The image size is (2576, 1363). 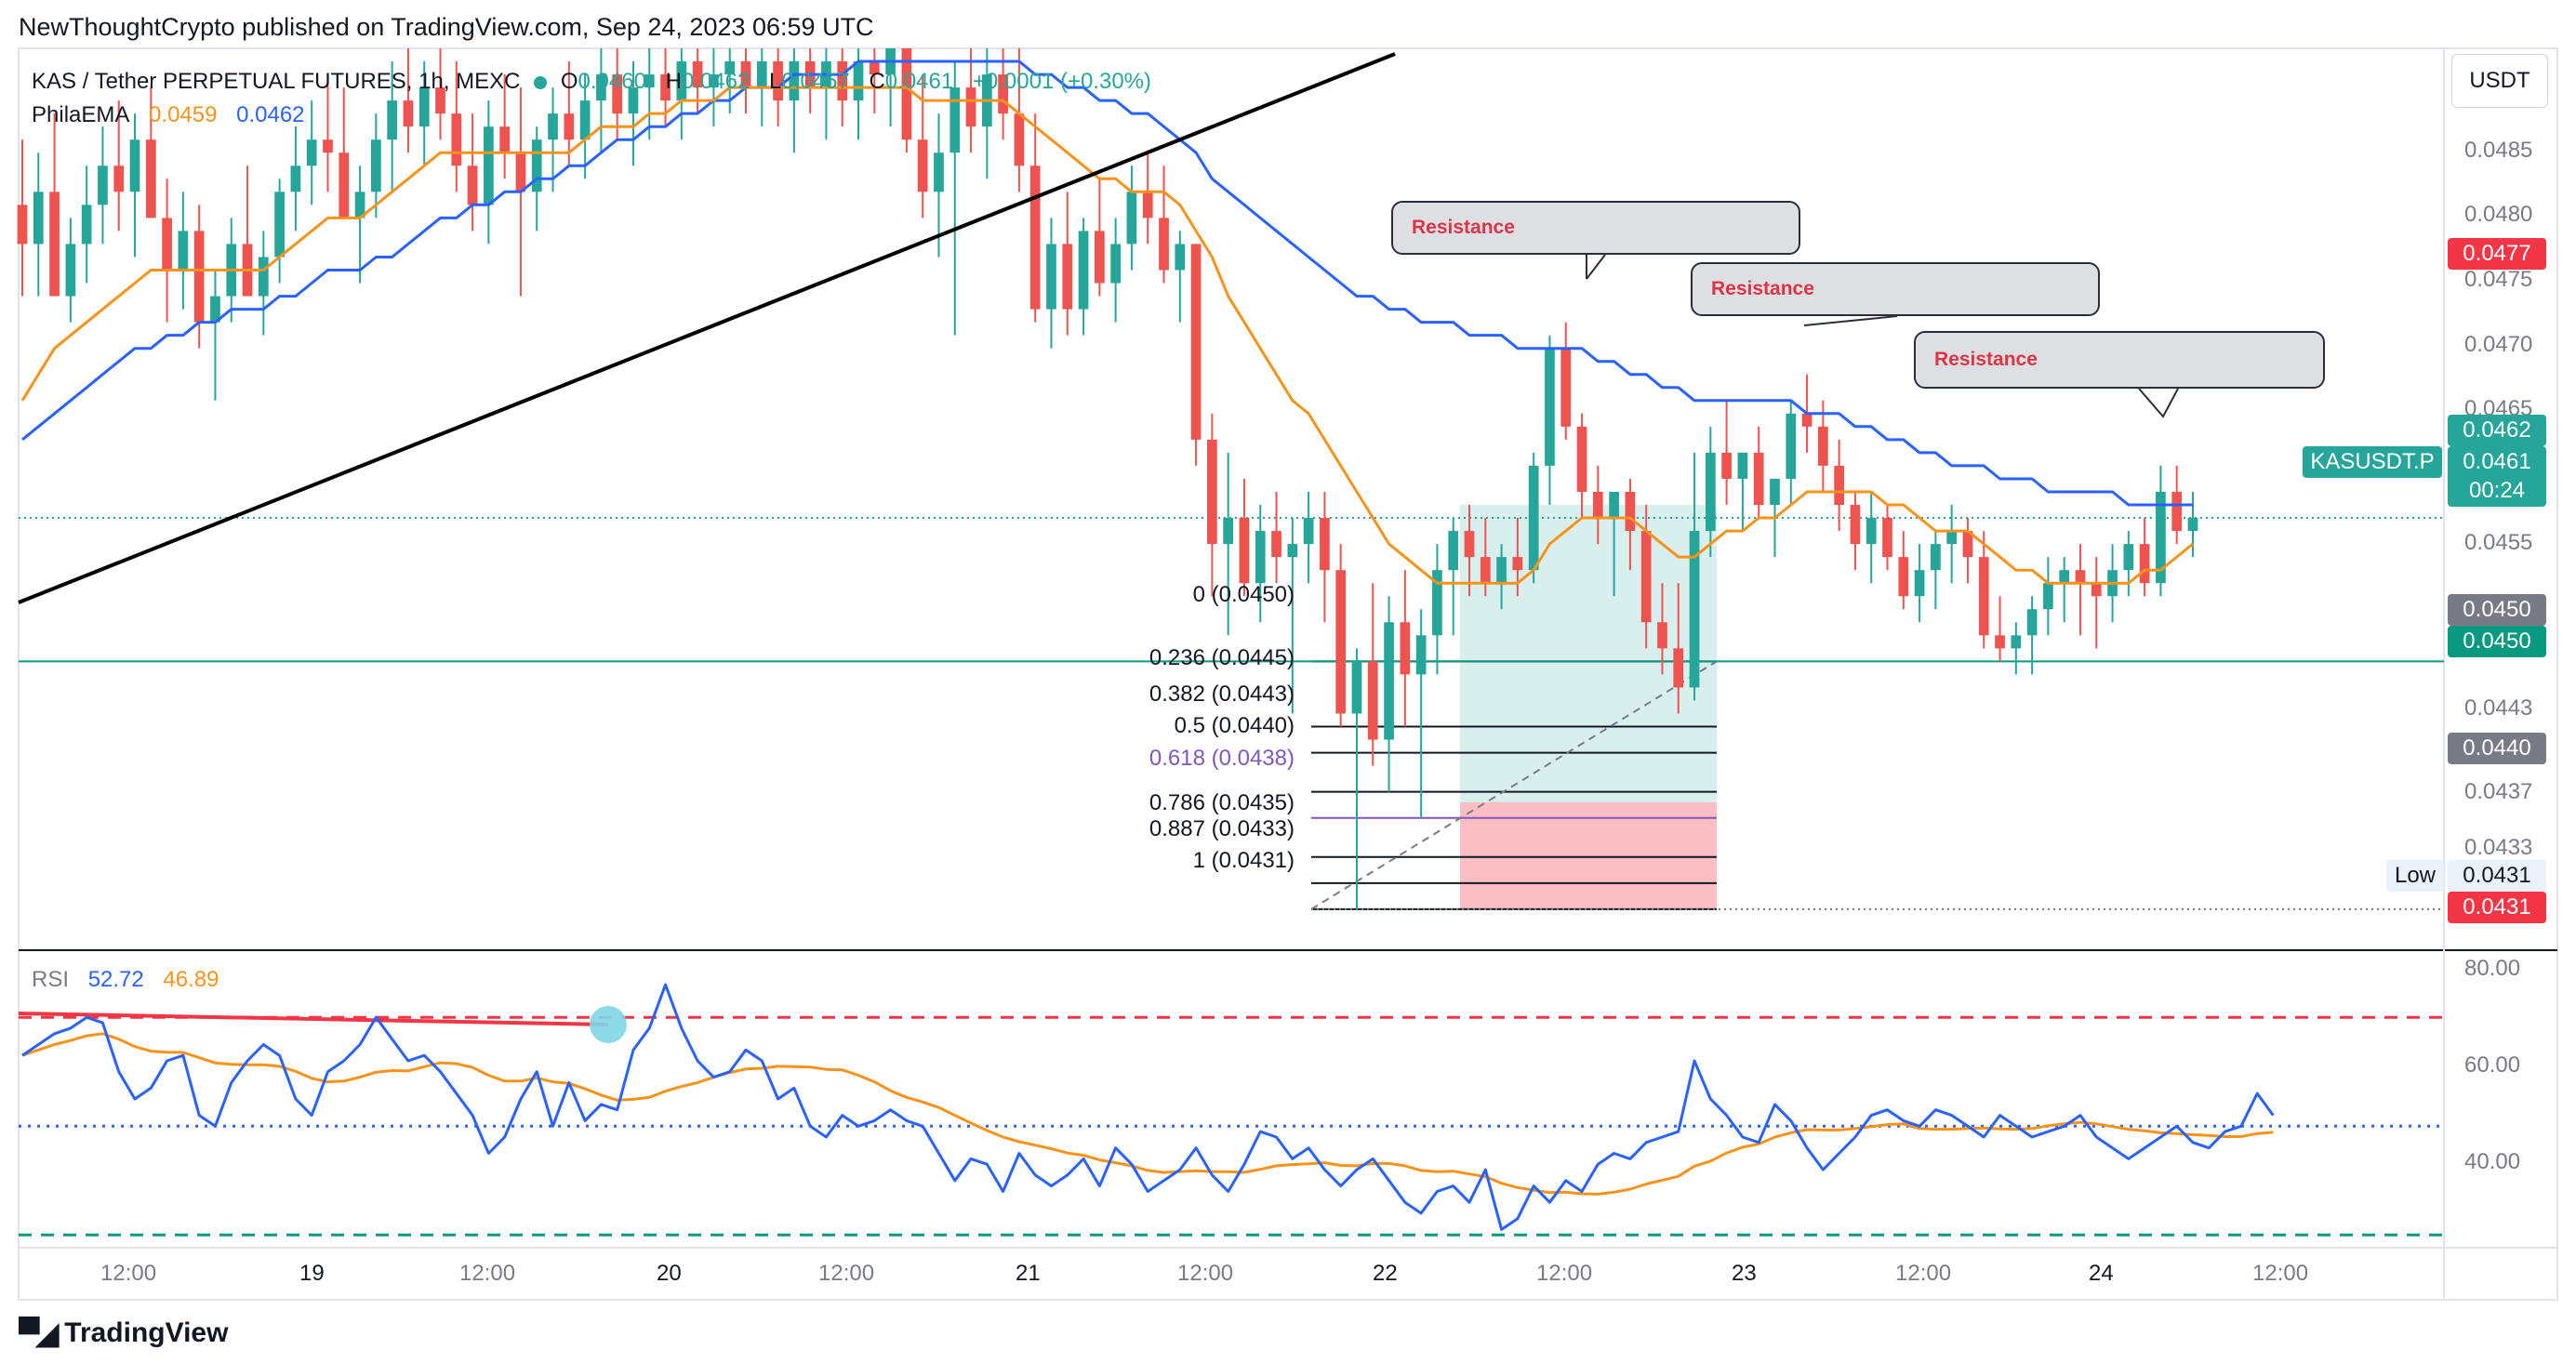 What do you see at coordinates (1243, 594) in the screenshot?
I see `fib-label-0: 0 (0.0450)` at bounding box center [1243, 594].